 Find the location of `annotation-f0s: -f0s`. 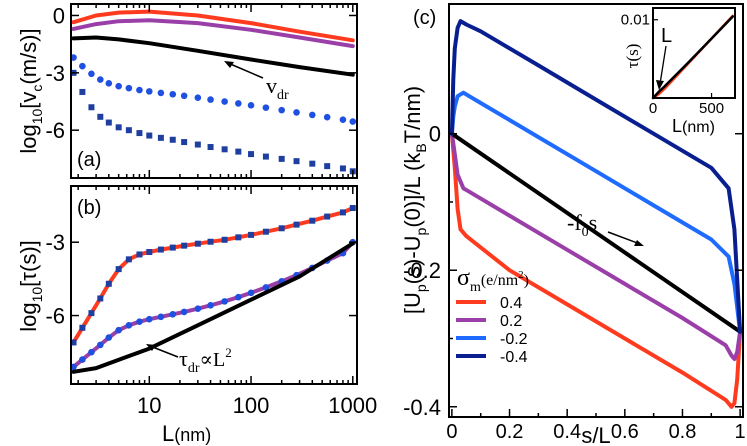

annotation-f0s: -f0s is located at coordinates (582, 225).